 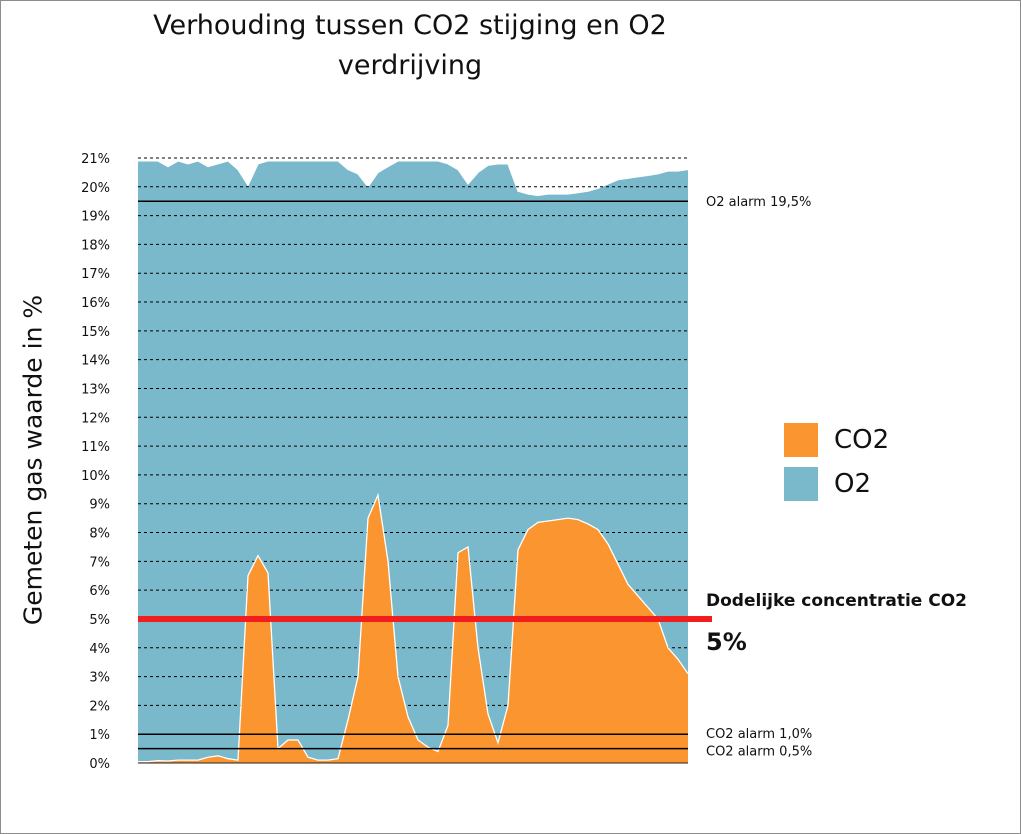 I want to click on legend-label-co2: CO2, so click(x=862, y=440).